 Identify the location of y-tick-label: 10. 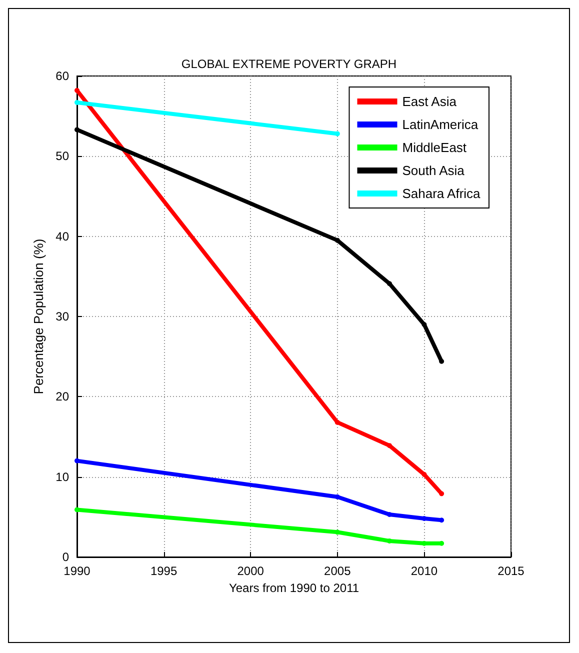
(63, 477).